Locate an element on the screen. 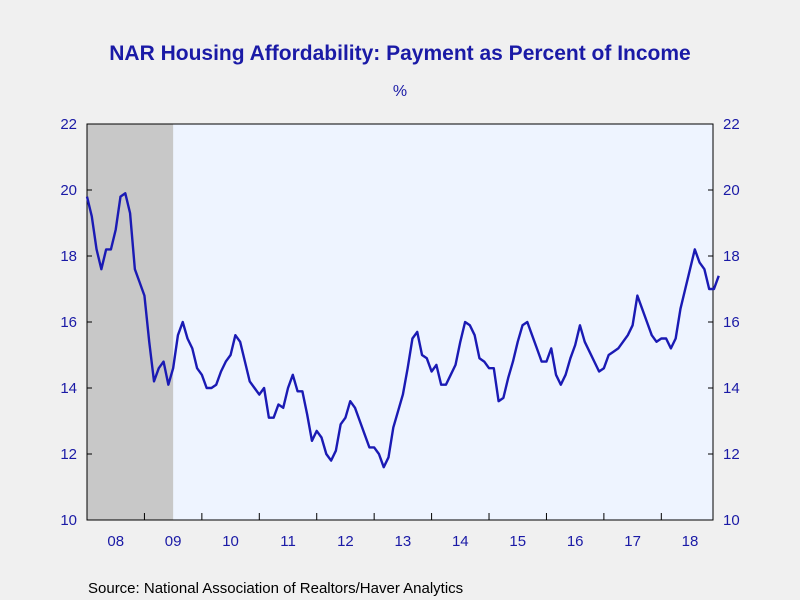  x-tick-label: 11 is located at coordinates (288, 541).